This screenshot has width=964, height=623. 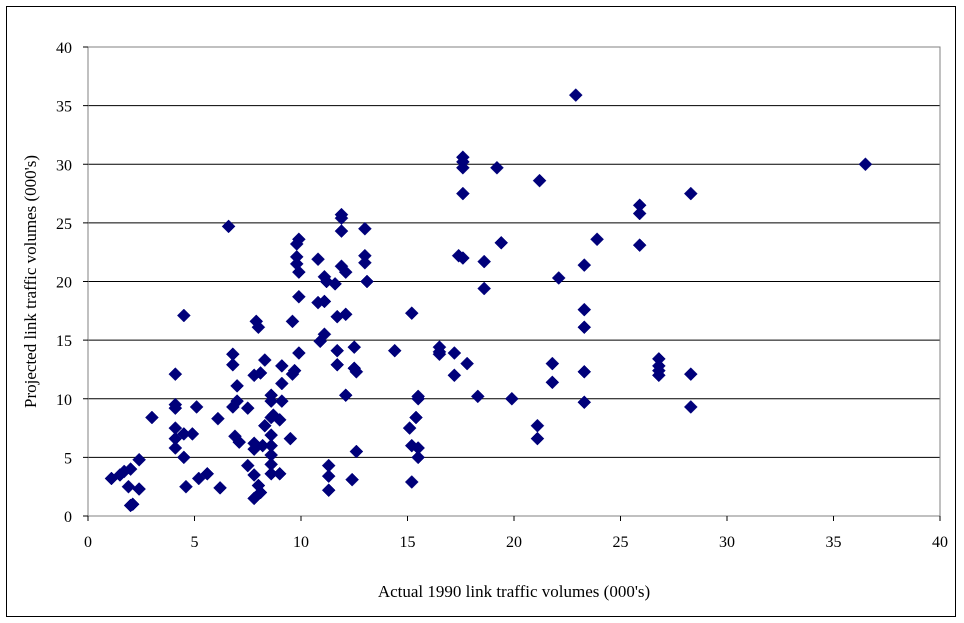 What do you see at coordinates (834, 542) in the screenshot?
I see `x-tick-label: 35` at bounding box center [834, 542].